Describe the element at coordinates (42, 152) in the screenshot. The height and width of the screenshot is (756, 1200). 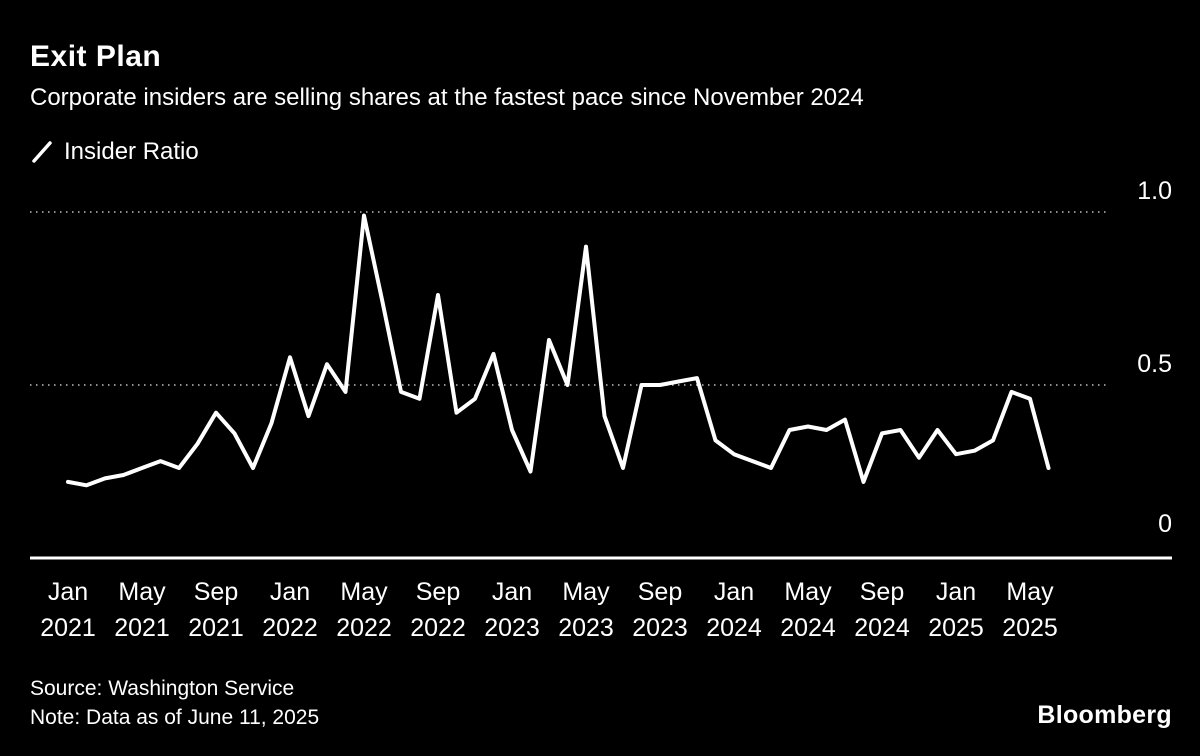
I see `line-series-slash-icon` at that location.